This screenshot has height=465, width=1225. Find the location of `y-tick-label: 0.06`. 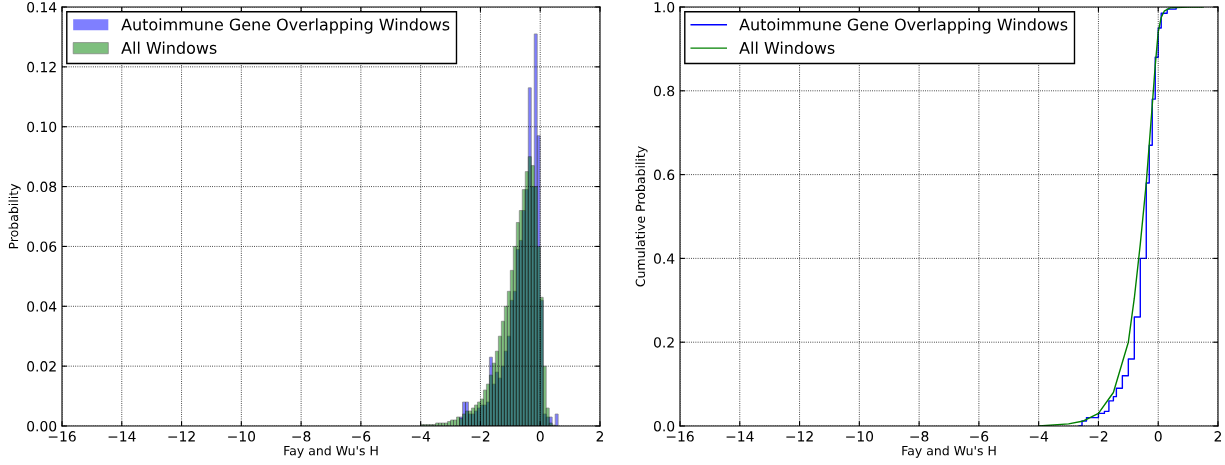

y-tick-label: 0.06 is located at coordinates (42, 246).